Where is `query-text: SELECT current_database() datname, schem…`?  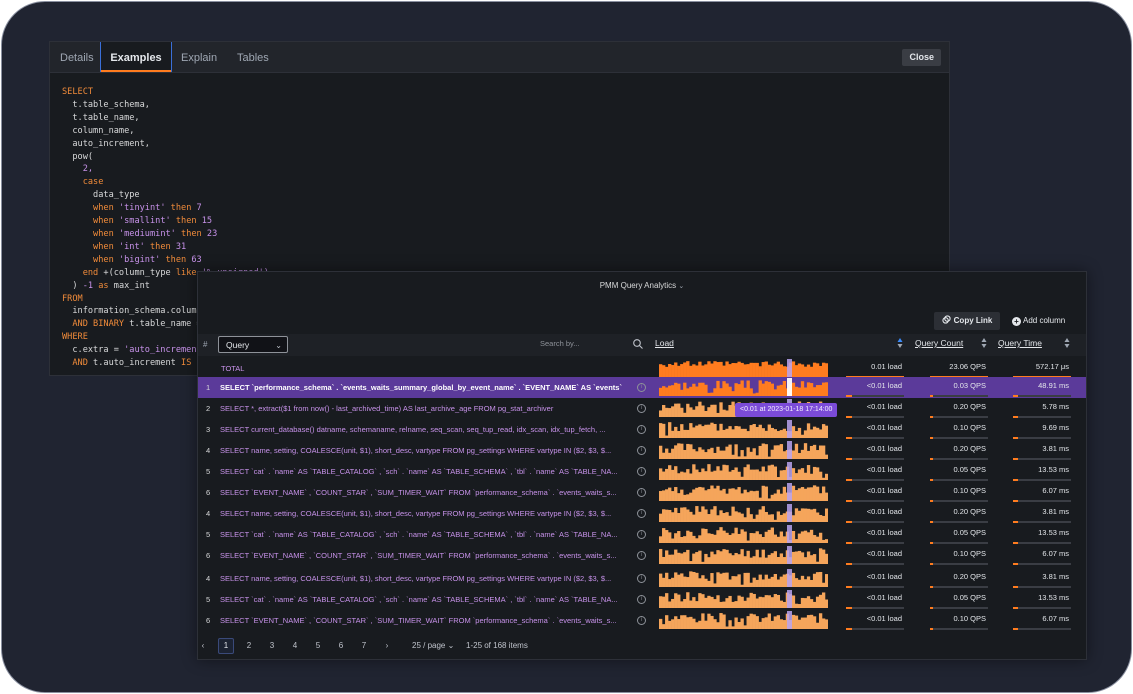 query-text: SELECT current_database() datname, schem… is located at coordinates (413, 429).